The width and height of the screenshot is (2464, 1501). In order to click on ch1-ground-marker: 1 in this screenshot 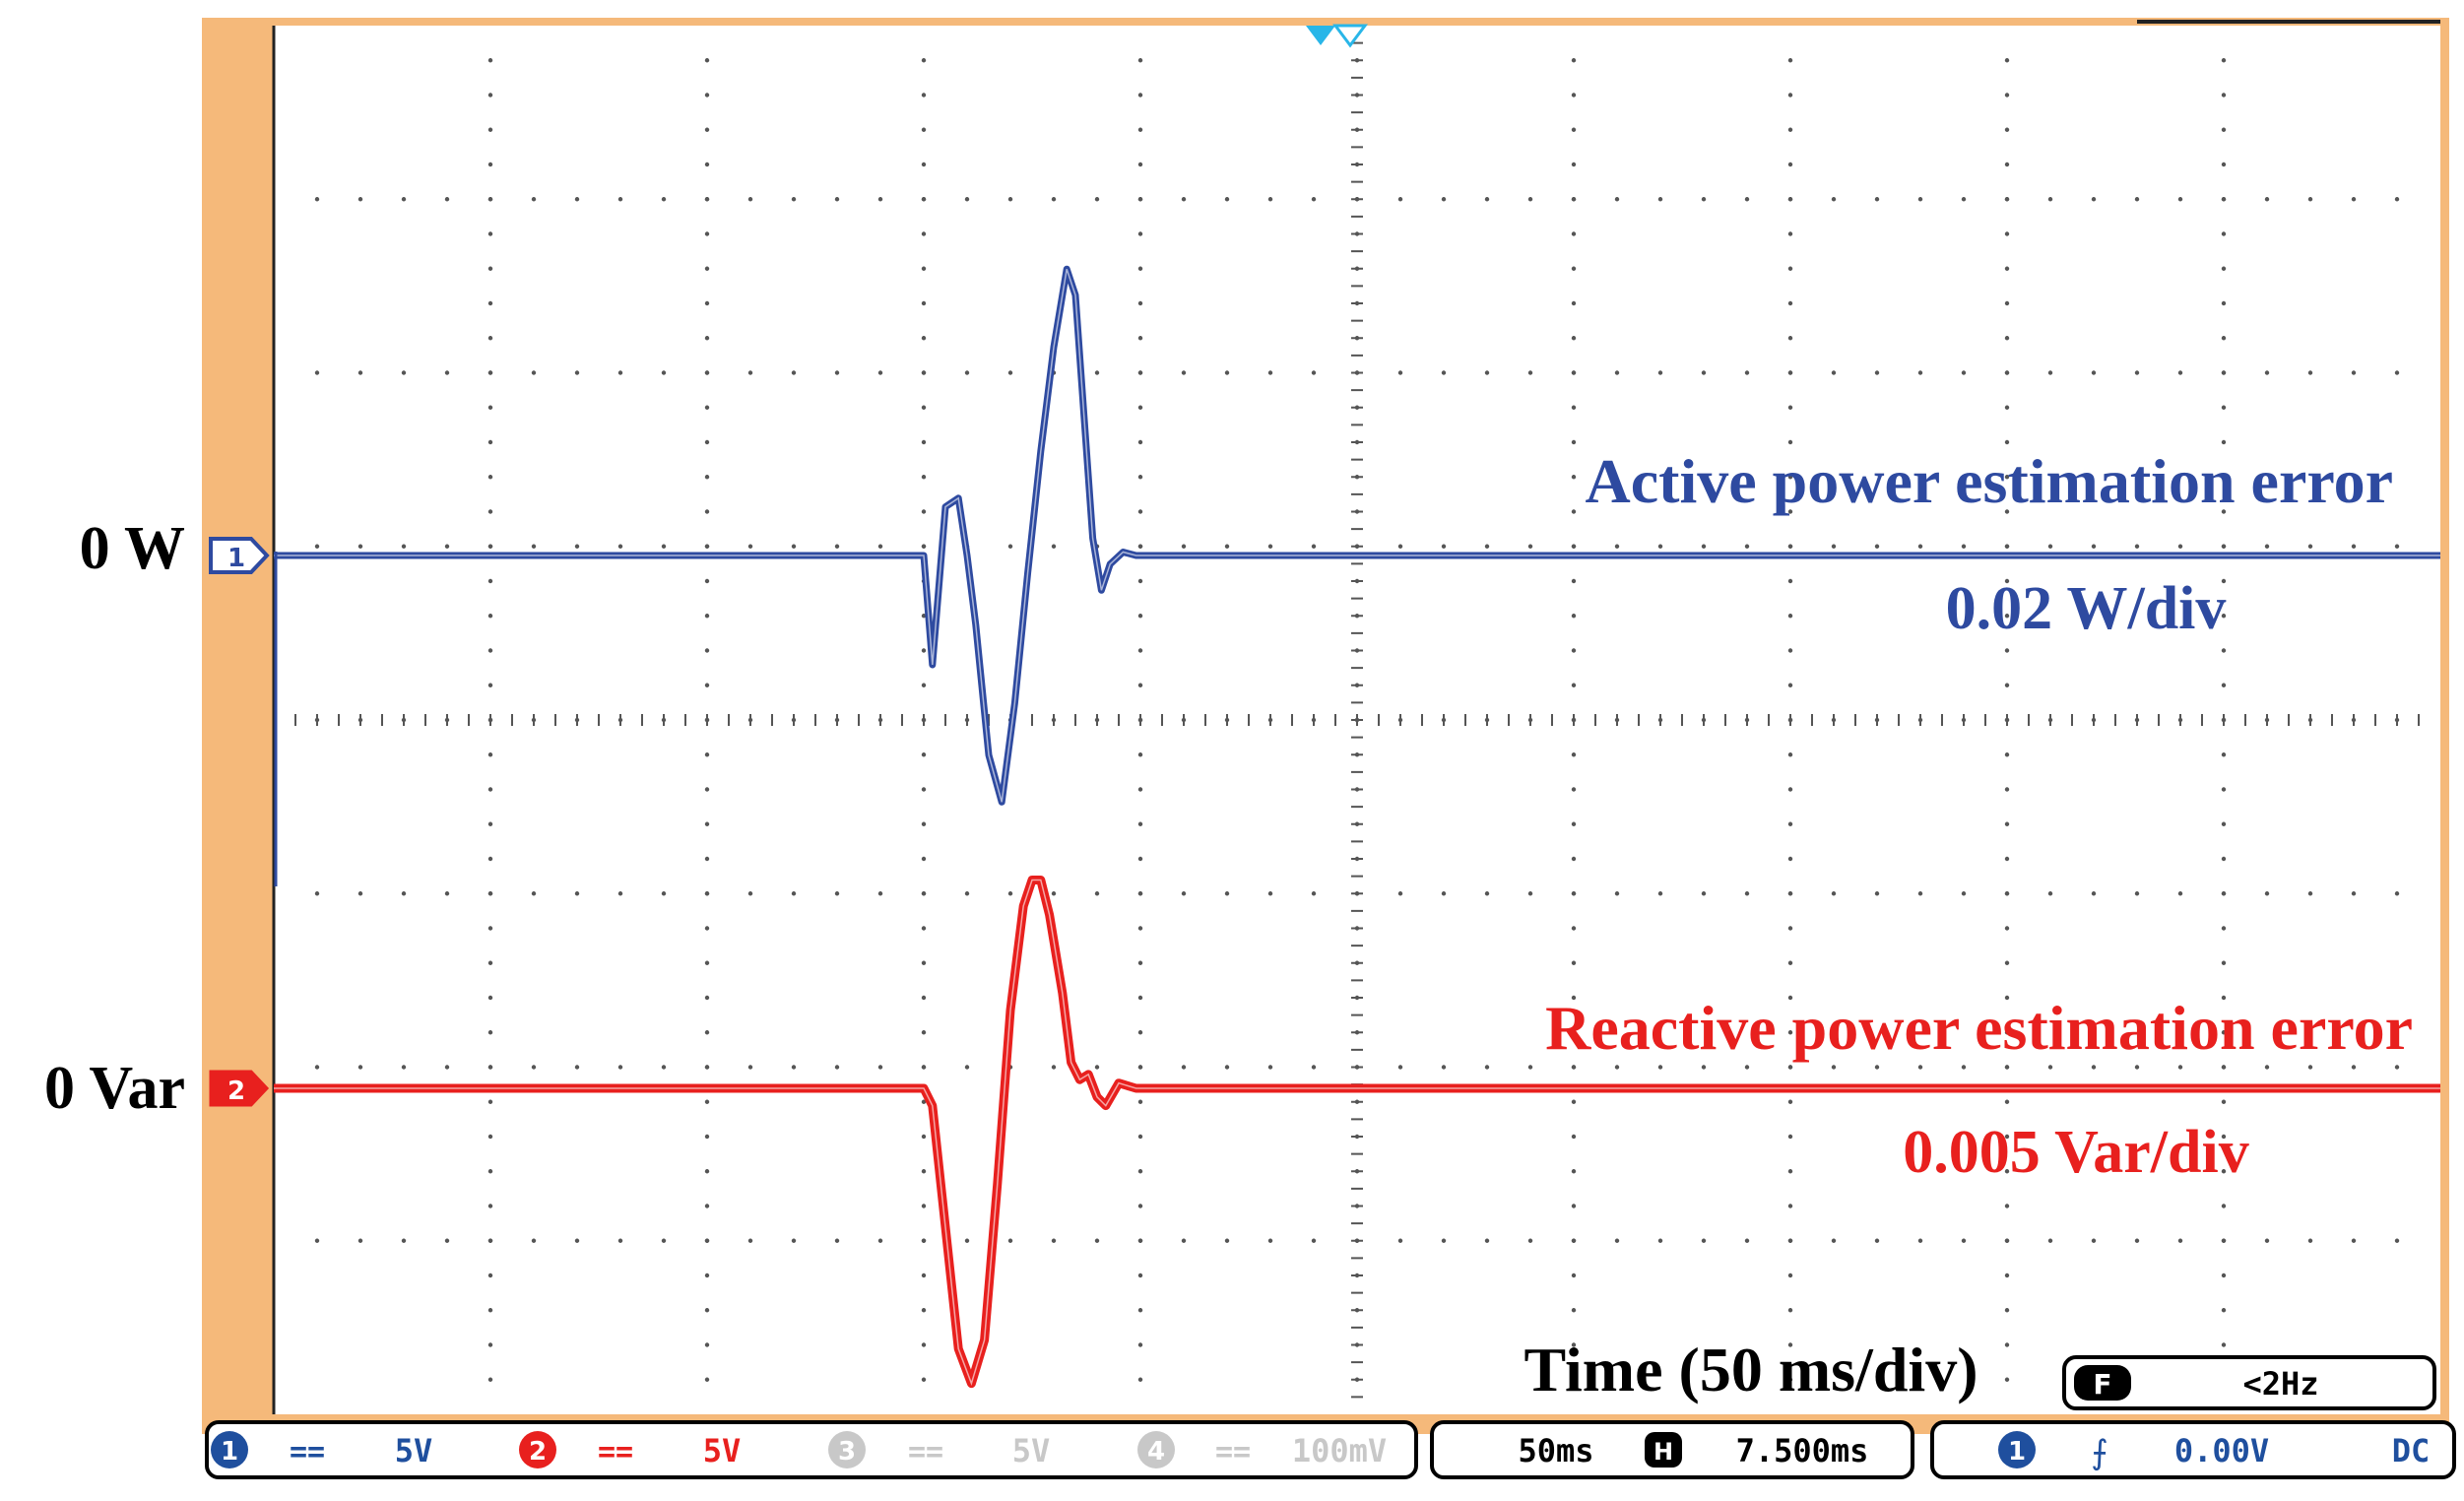, I will do `click(240, 555)`.